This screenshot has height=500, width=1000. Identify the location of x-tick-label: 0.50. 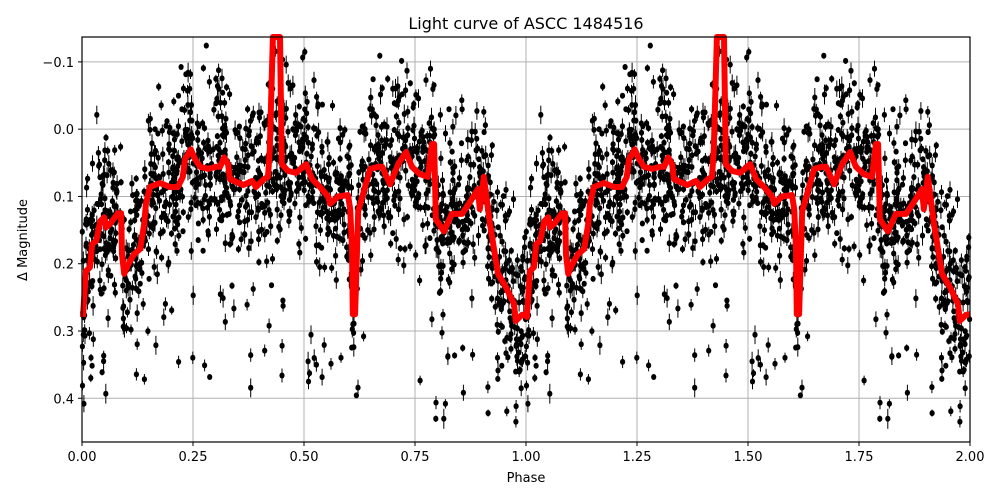
(304, 457).